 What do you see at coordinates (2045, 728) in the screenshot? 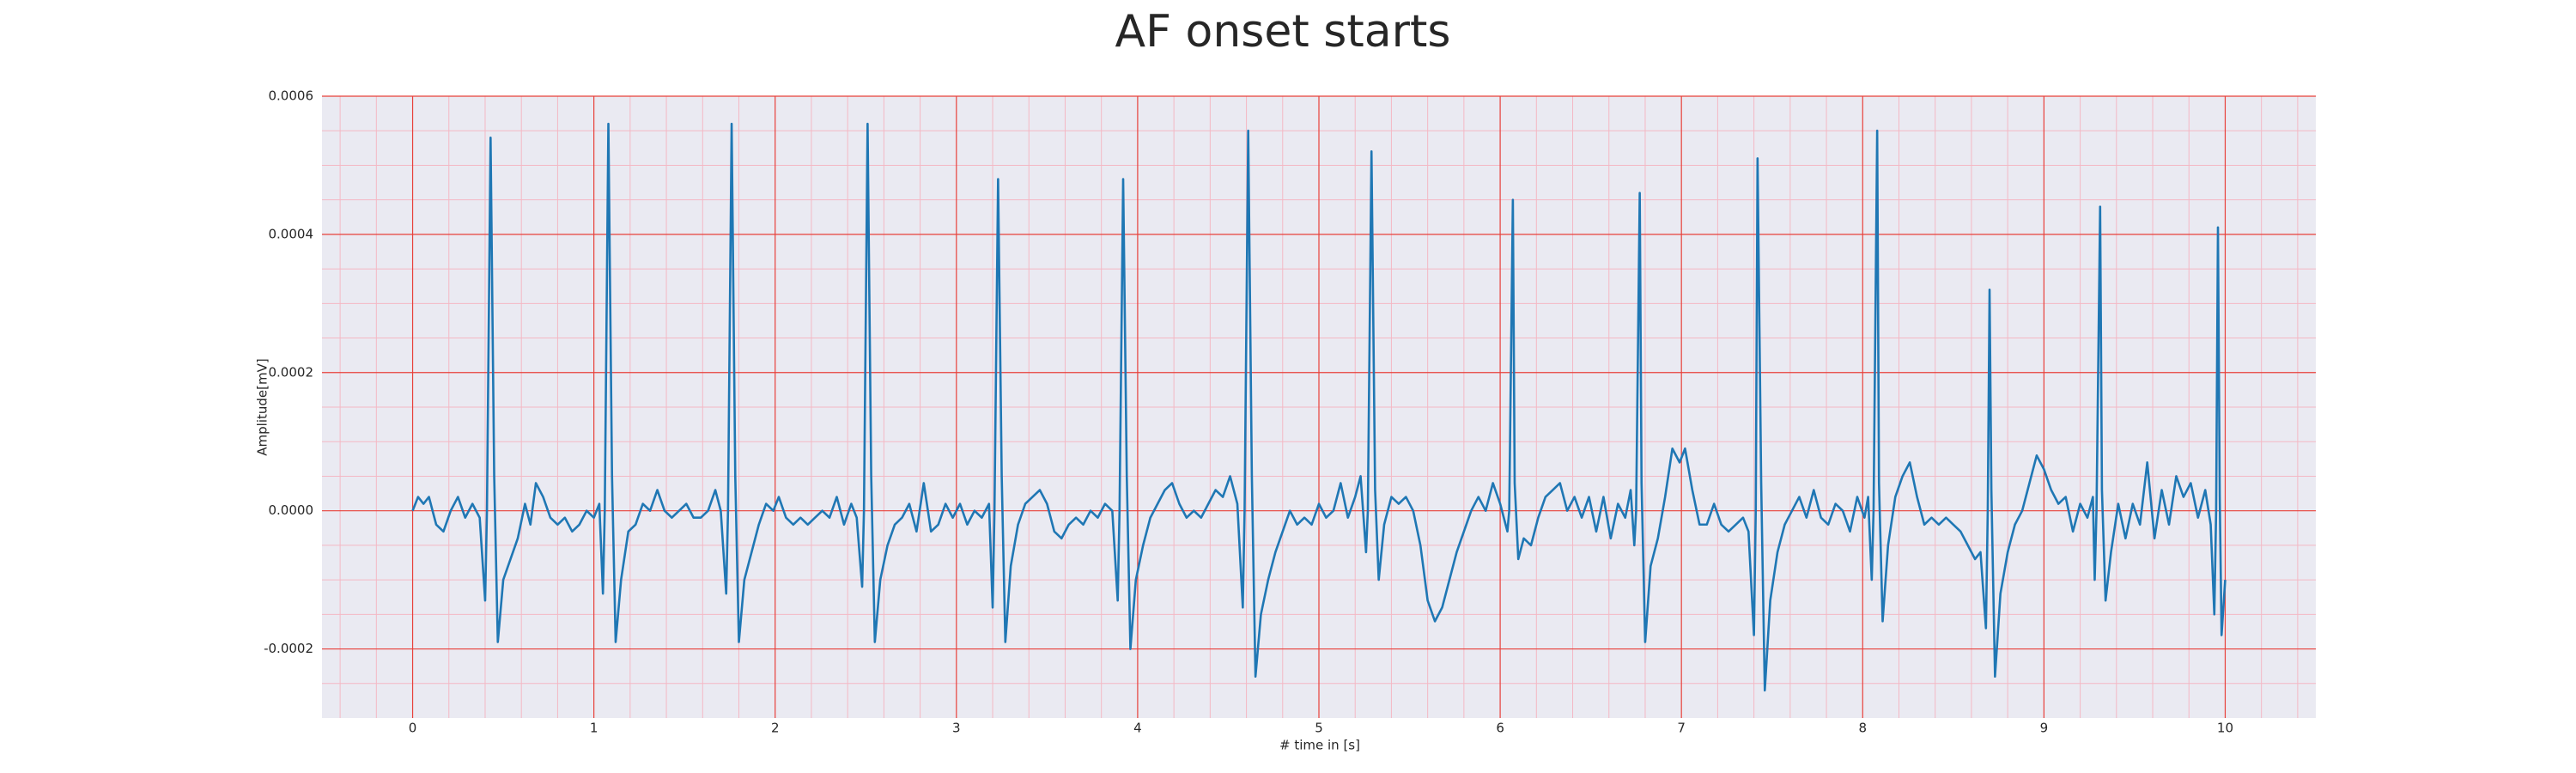
I see `x-tick-label: 9` at bounding box center [2045, 728].